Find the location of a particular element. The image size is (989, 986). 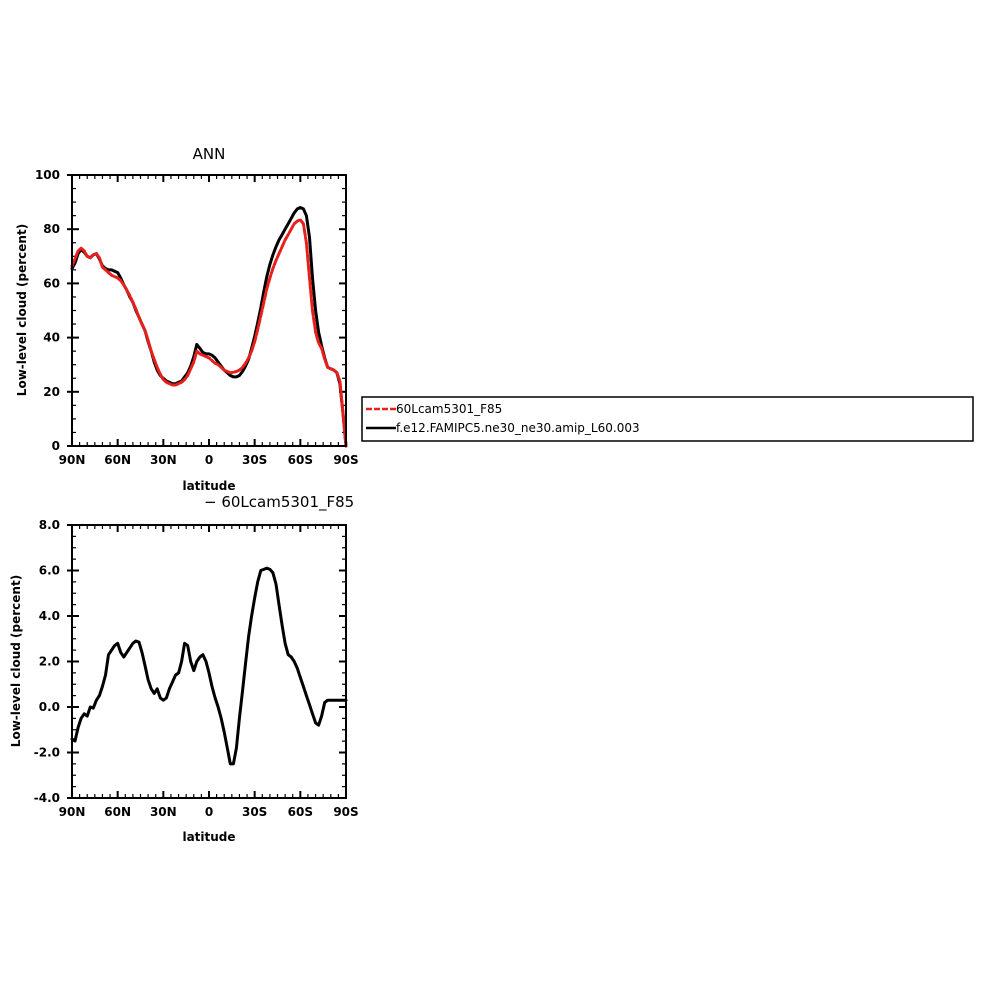

y-tick-label: 2.0 is located at coordinates (49, 662).